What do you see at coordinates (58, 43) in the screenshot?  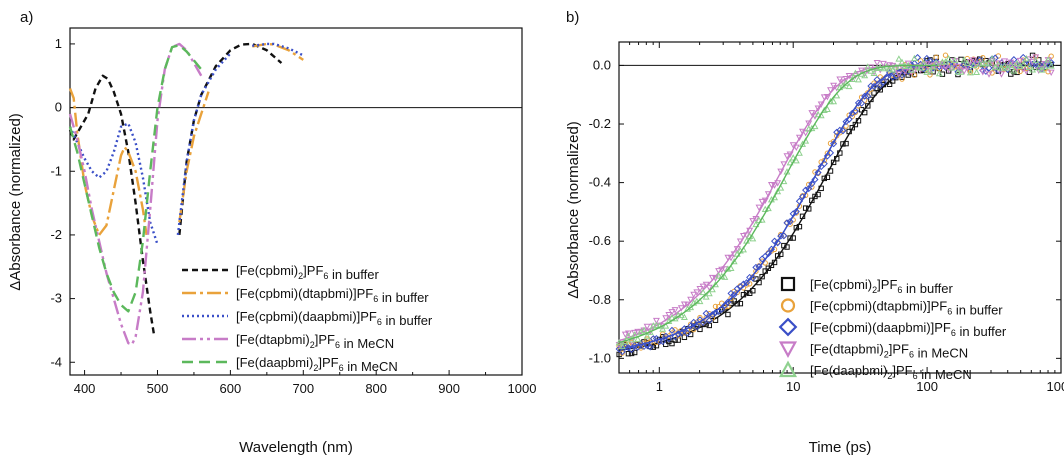 I see `panel-a-ytick-label-0: 1` at bounding box center [58, 43].